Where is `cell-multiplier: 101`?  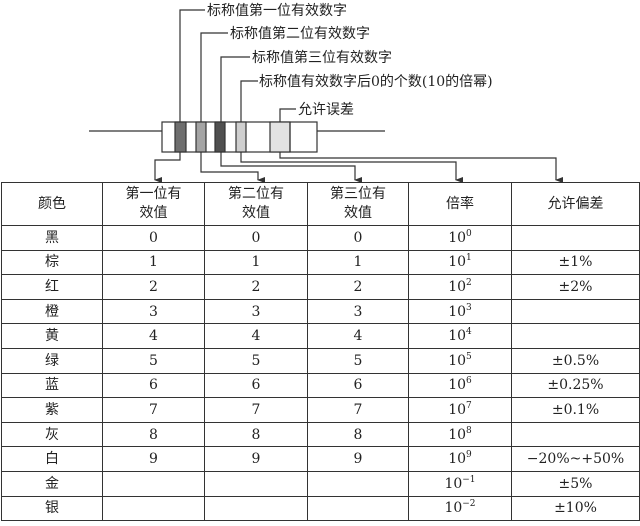 cell-multiplier: 101 is located at coordinates (460, 262).